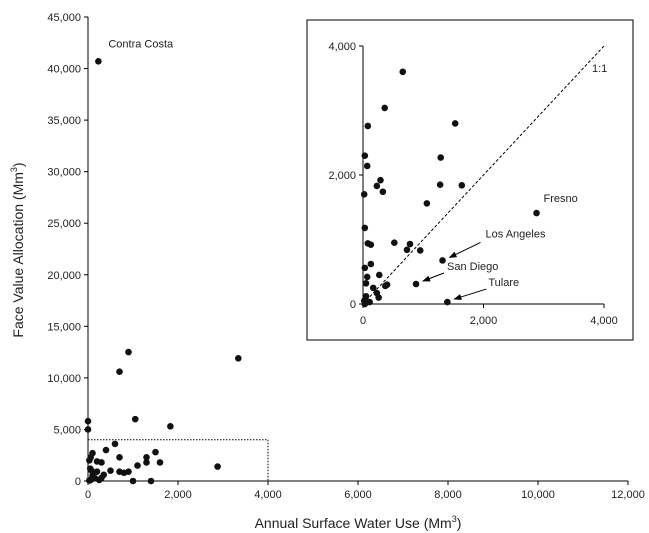  Describe the element at coordinates (268, 495) in the screenshot. I see `x-tick-label: 4,000` at that location.